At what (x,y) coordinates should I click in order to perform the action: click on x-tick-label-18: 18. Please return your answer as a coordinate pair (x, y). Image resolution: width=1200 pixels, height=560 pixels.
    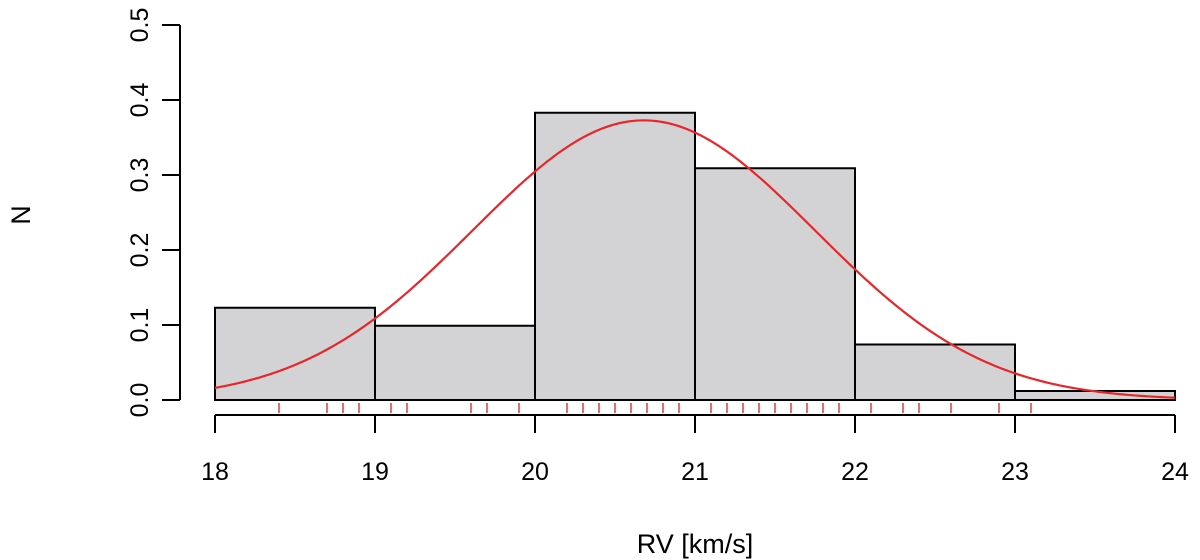
    Looking at the image, I should click on (215, 472).